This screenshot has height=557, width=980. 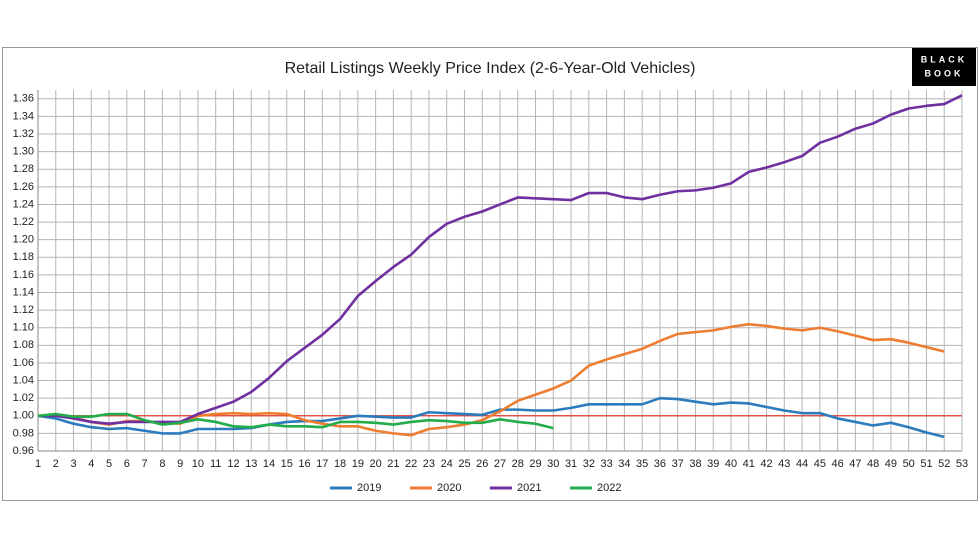 What do you see at coordinates (23, 398) in the screenshot?
I see `y-tick-label: 1.02` at bounding box center [23, 398].